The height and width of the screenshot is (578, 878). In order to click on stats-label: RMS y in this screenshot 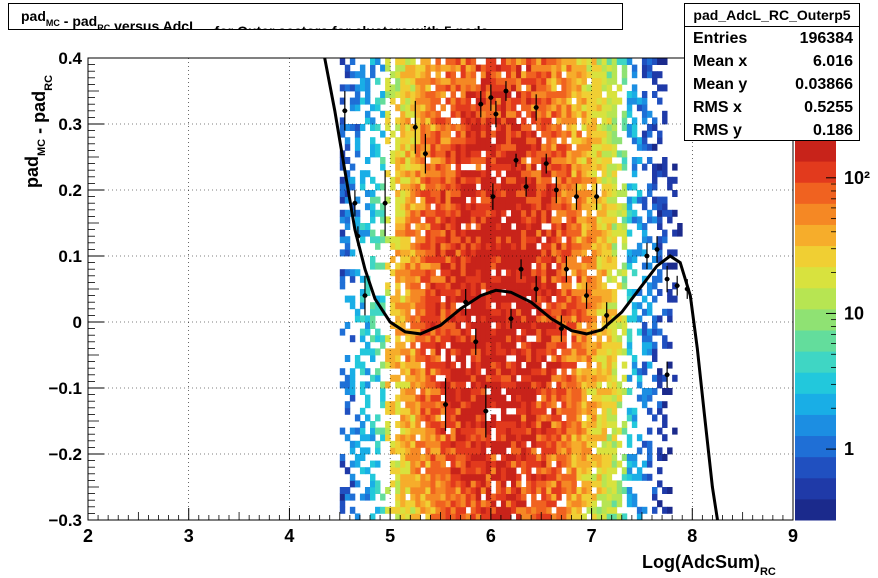, I will do `click(717, 130)`.